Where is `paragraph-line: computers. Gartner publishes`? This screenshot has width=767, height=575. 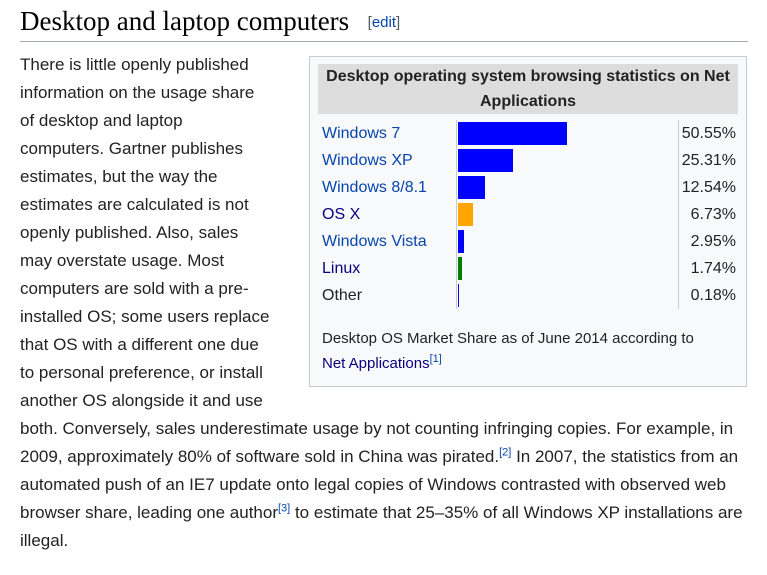 paragraph-line: computers. Gartner publishes is located at coordinates (131, 148).